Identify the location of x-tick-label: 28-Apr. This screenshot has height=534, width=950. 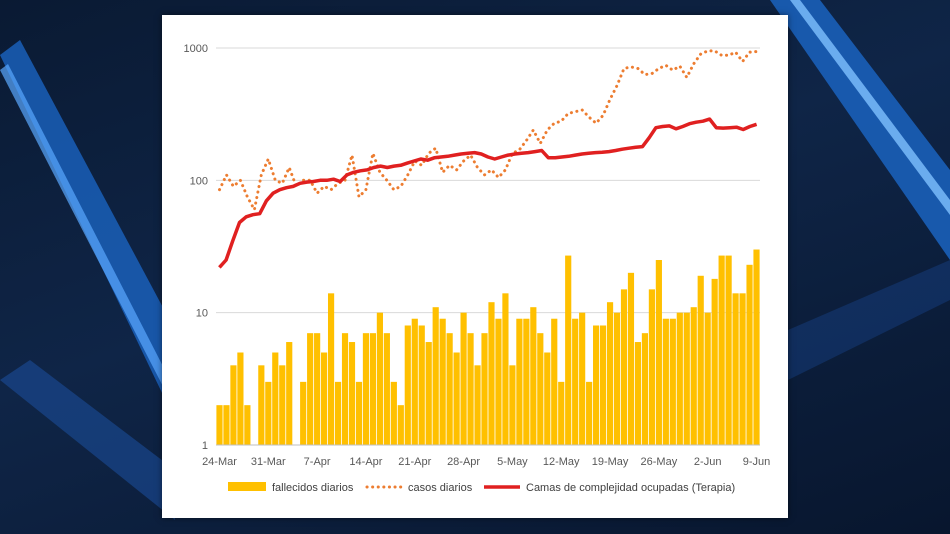
(463, 462).